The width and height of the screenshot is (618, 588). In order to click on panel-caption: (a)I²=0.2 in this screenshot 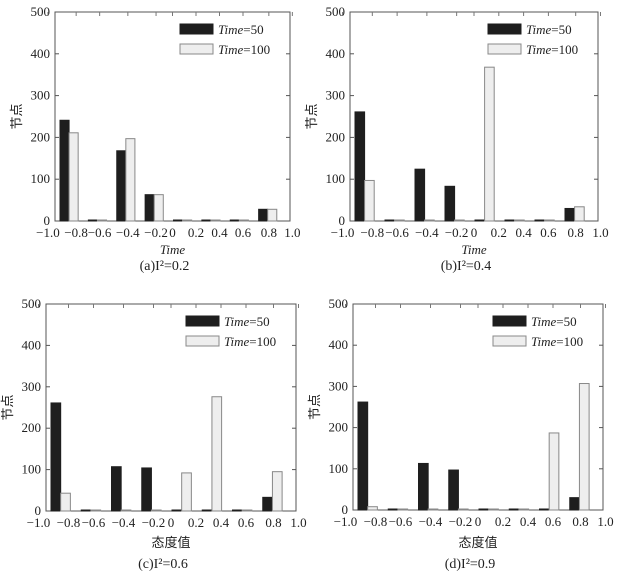, I will do `click(165, 266)`.